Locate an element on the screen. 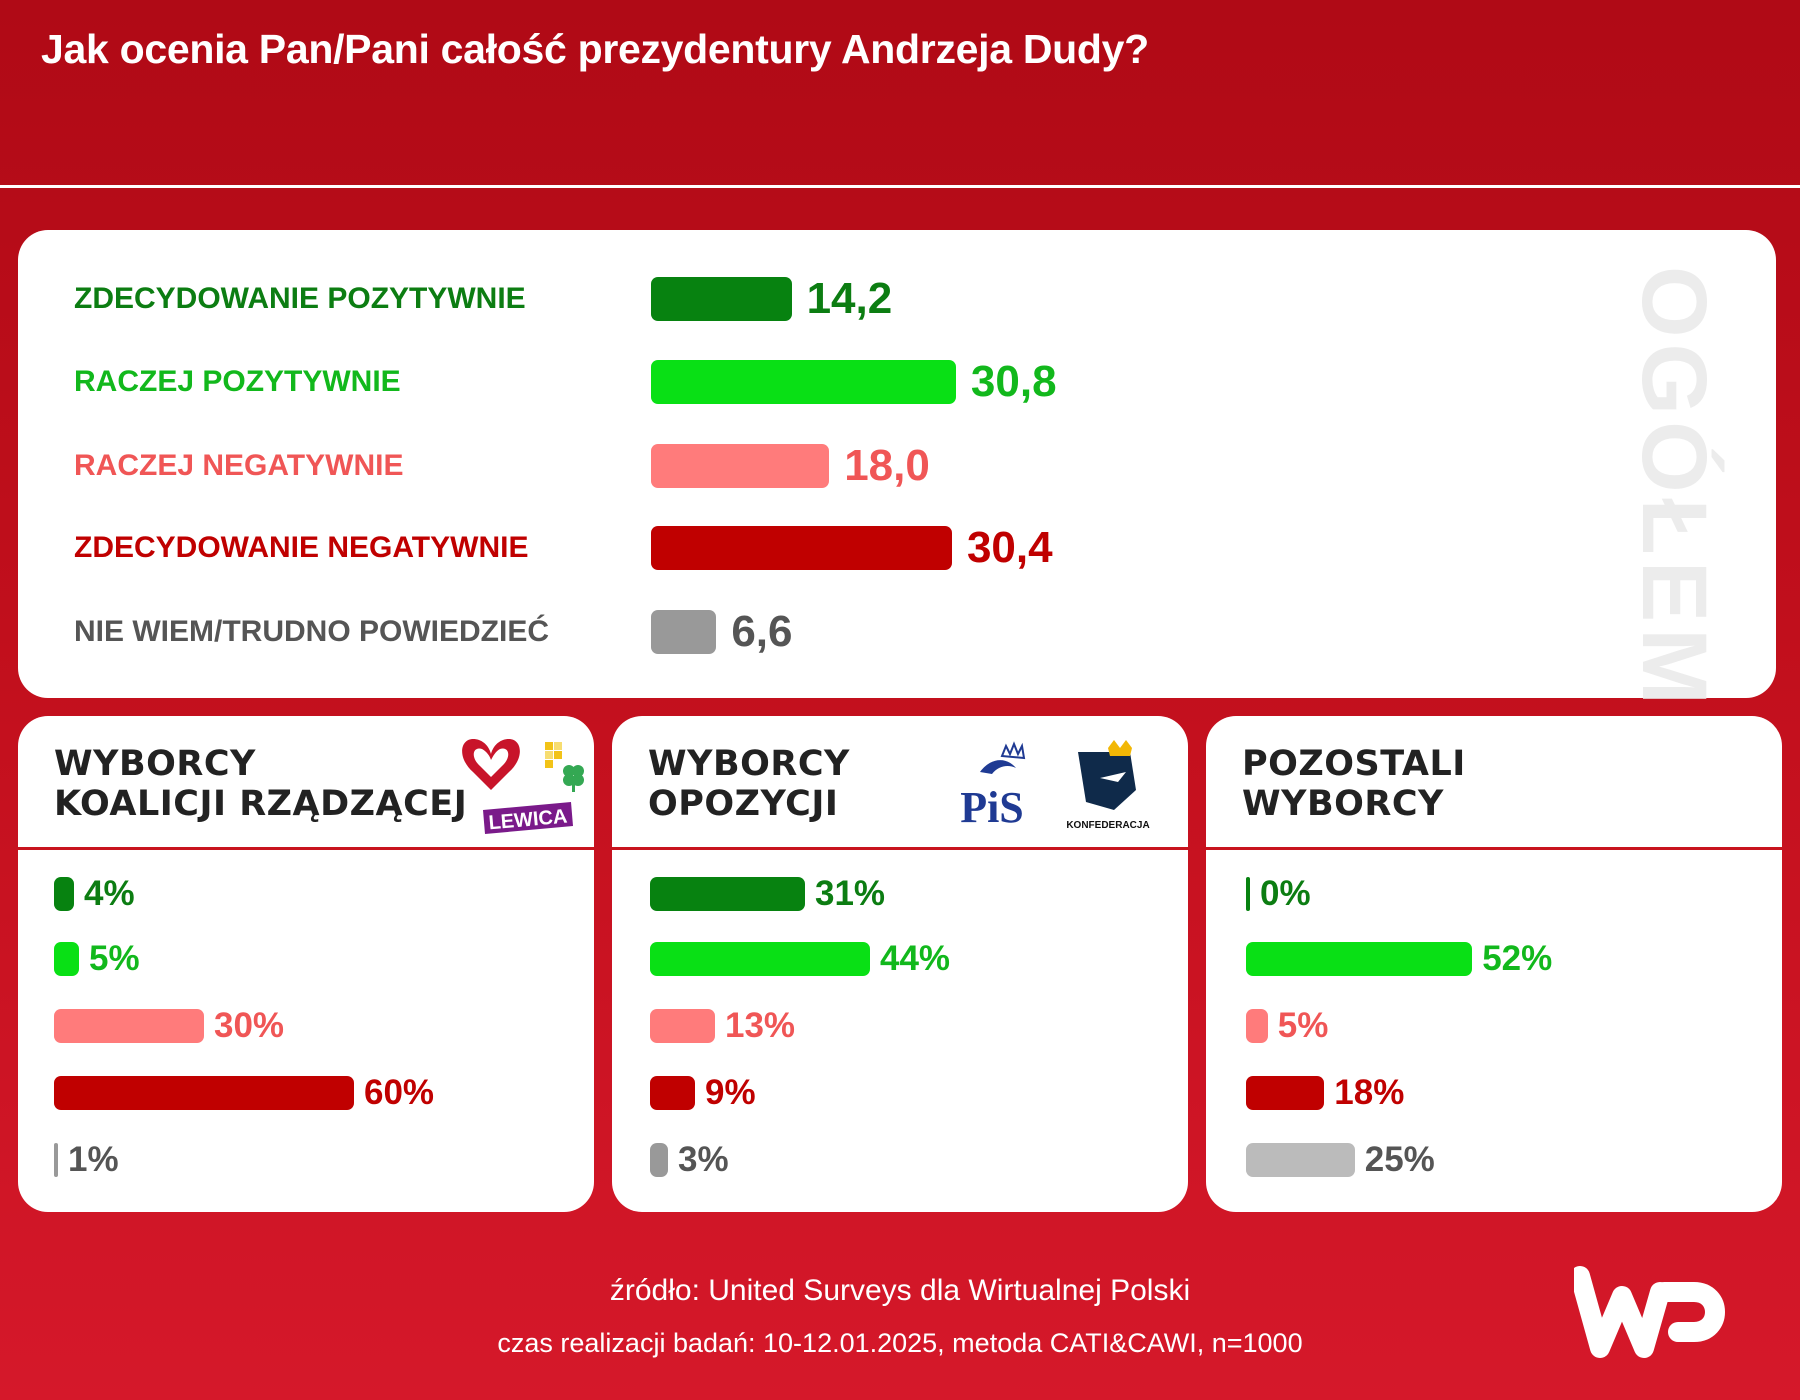  other-voters-card: POZOSTALI WYBORCY 0% 52% 5% 18% 25% is located at coordinates (1494, 964).